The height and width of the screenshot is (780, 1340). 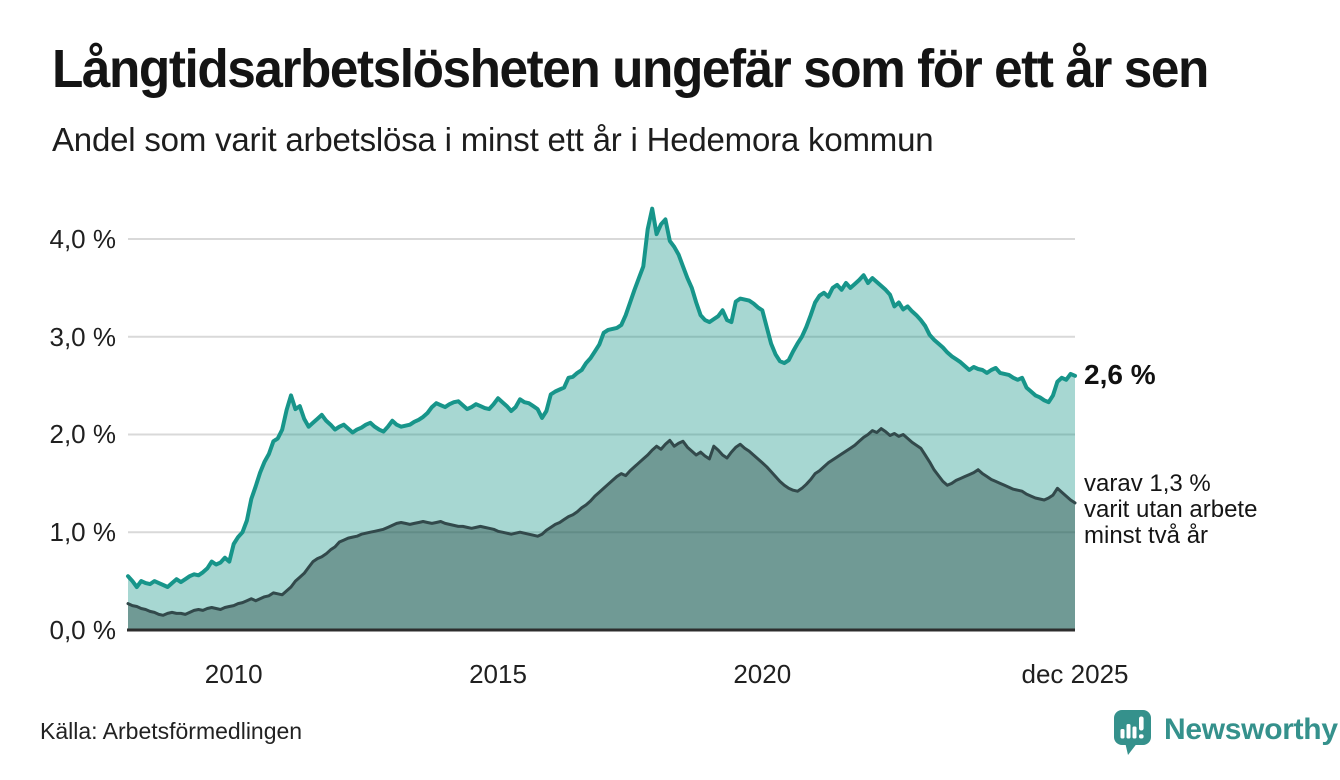 What do you see at coordinates (1147, 483) in the screenshot?
I see `subseries-annotation-line1: varav 1,3 %` at bounding box center [1147, 483].